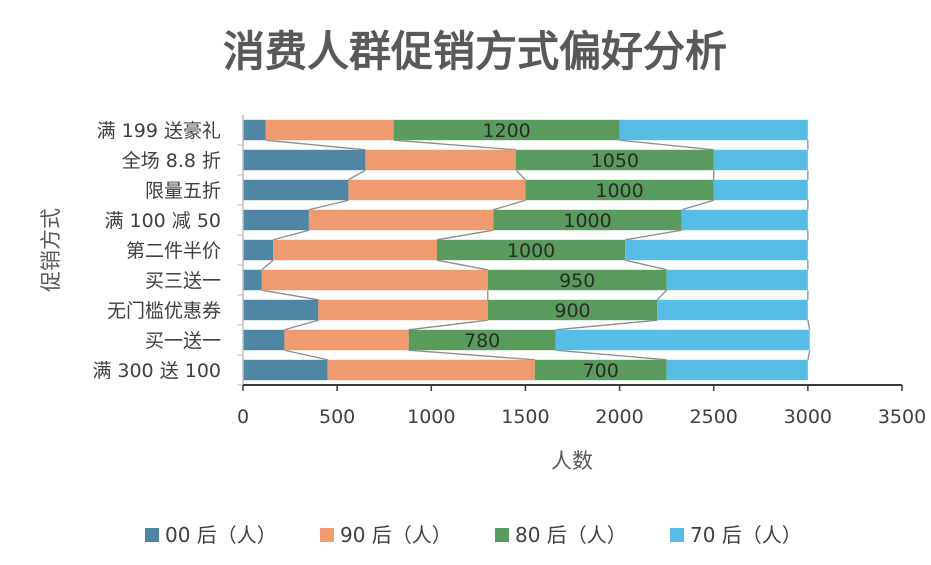 This screenshot has height=565, width=931. I want to click on series-line-s1-c4, so click(465, 235).